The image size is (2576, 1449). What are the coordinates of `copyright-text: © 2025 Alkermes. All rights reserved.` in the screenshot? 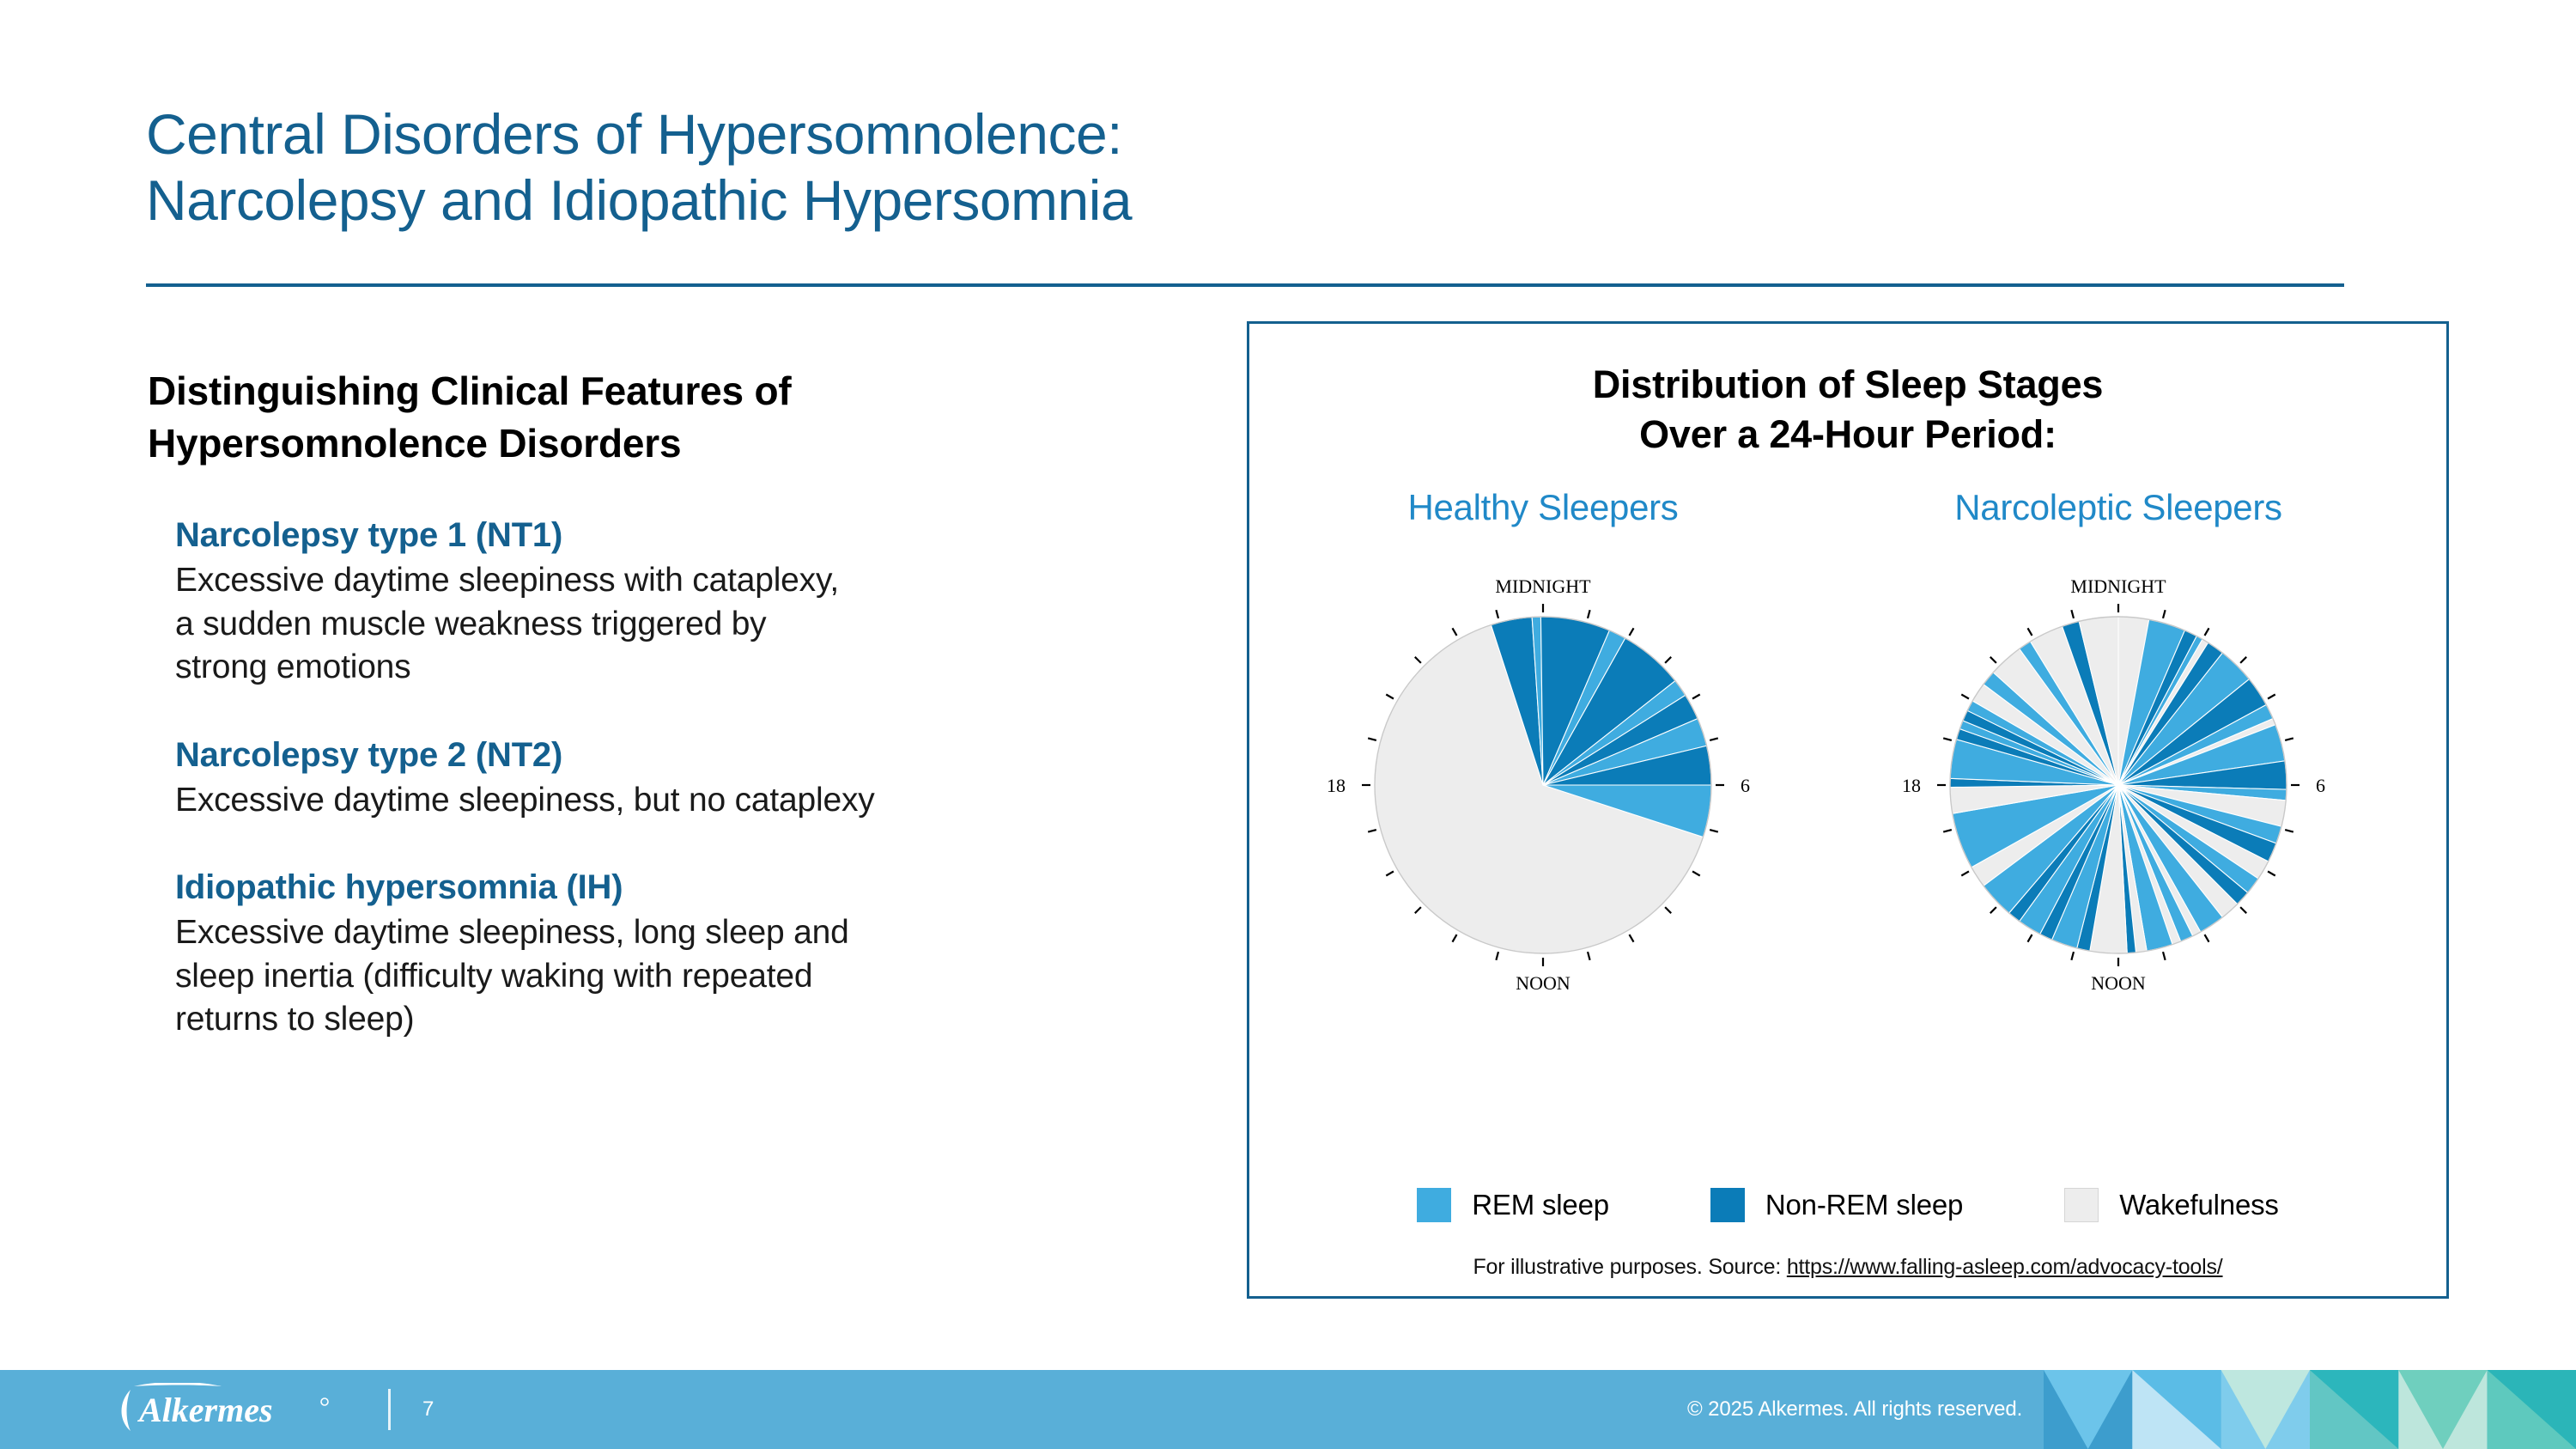 It's located at (1855, 1409).